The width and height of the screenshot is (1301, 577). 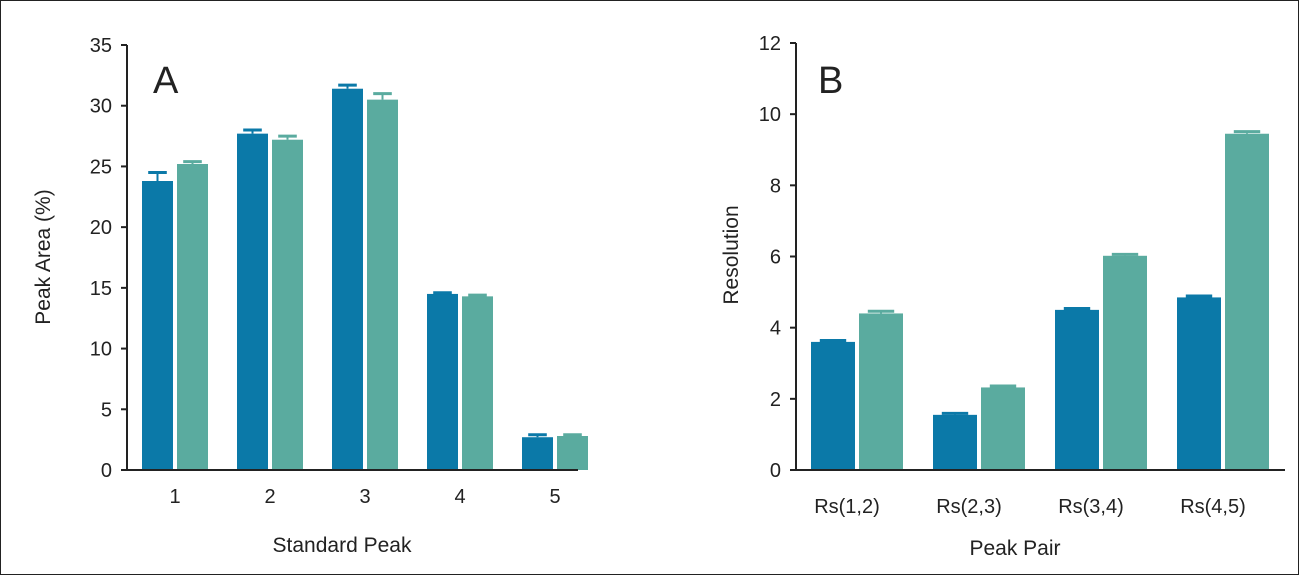 I want to click on y-tick-label: 8, so click(x=775, y=186).